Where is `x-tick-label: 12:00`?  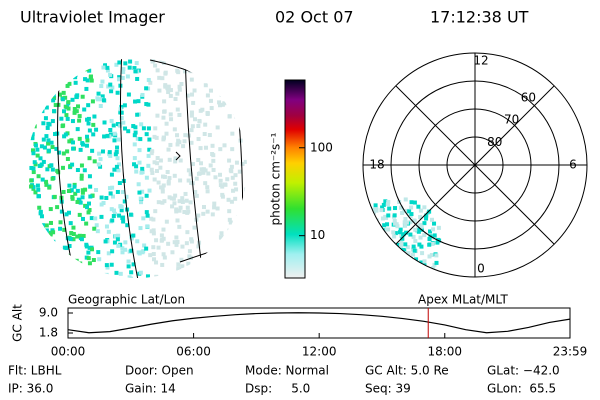 x-tick-label: 12:00 is located at coordinates (319, 352).